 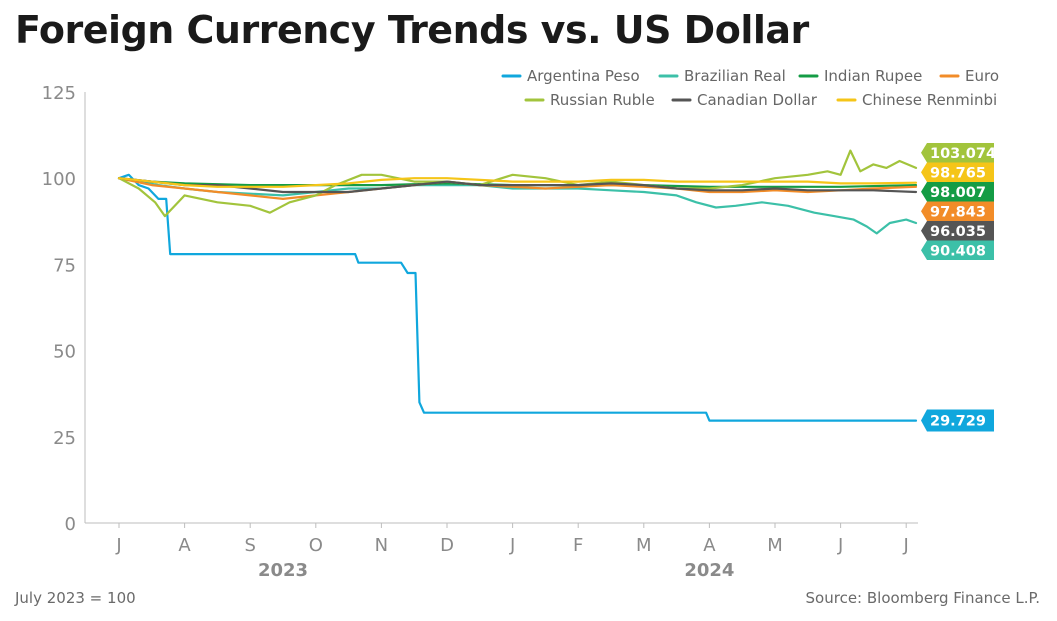 I want to click on end-label-value: 98.765, so click(x=958, y=173).